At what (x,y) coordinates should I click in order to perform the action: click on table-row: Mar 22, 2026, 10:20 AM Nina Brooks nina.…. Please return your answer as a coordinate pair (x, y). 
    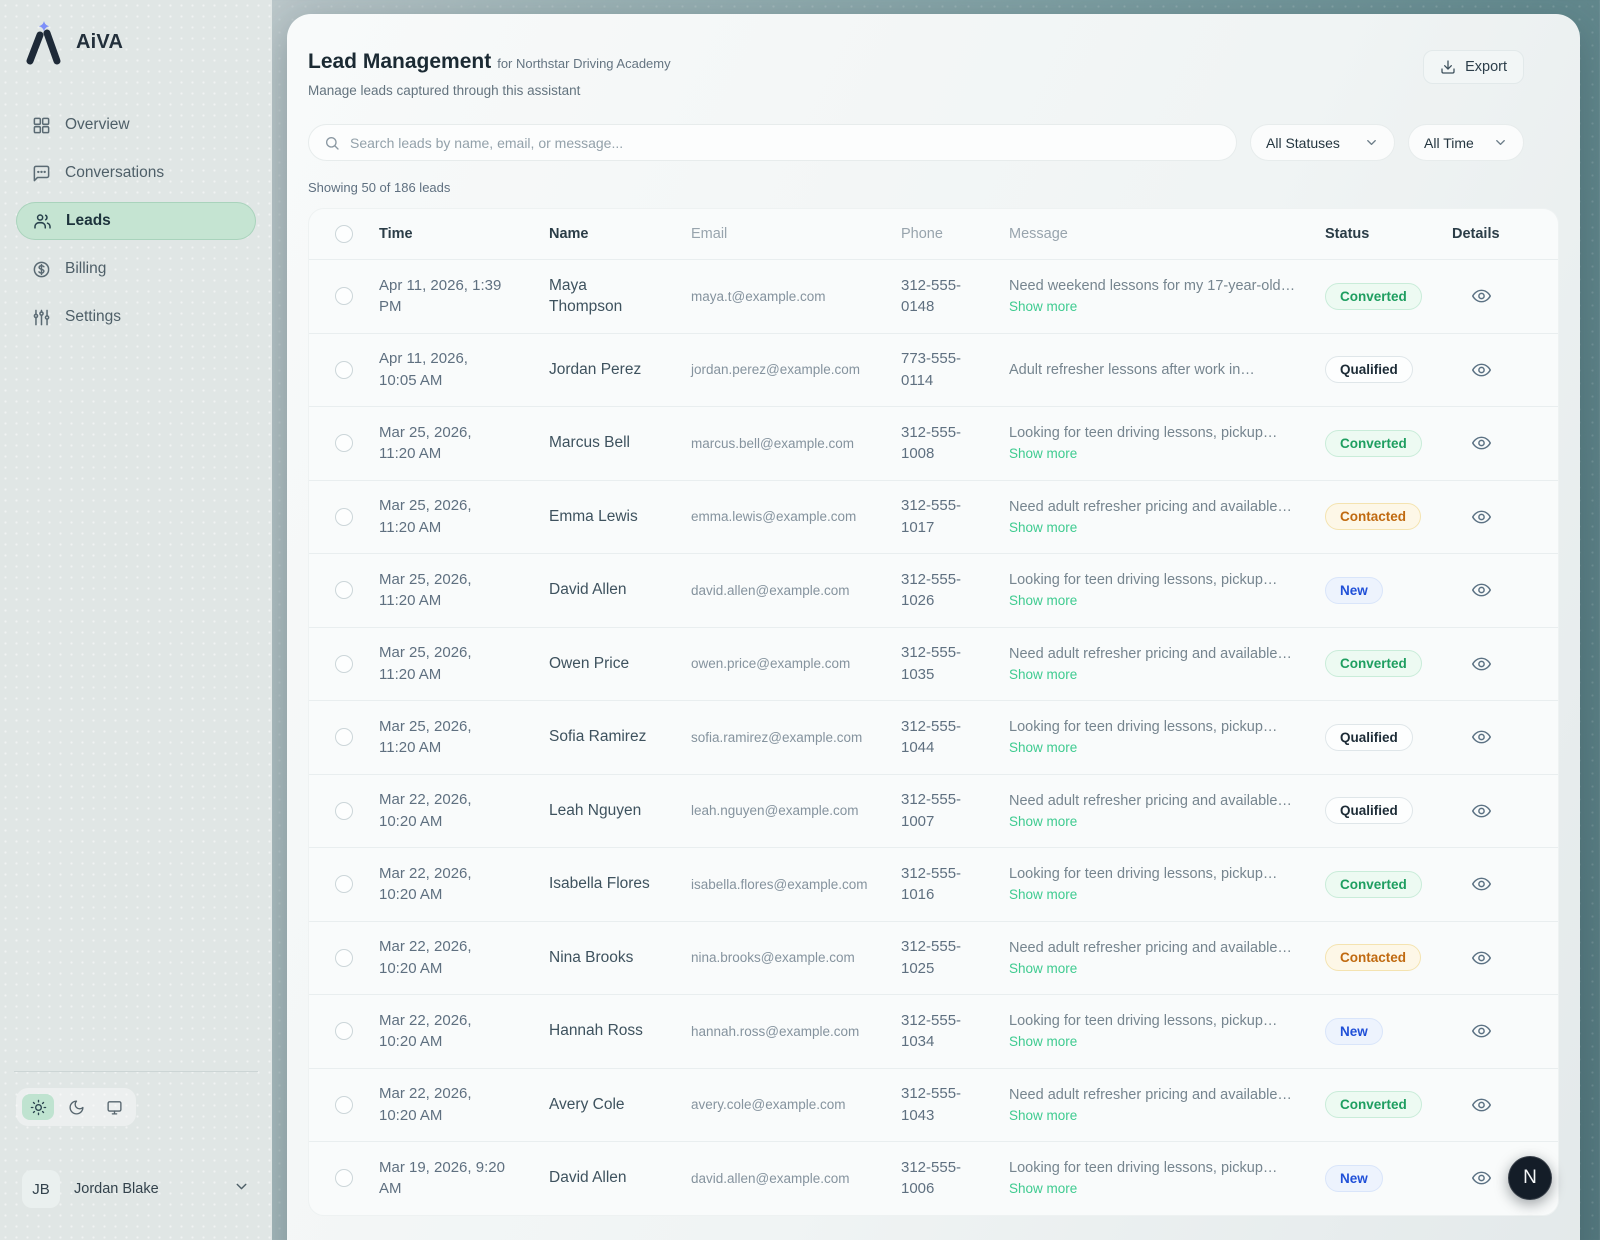
    Looking at the image, I should click on (933, 957).